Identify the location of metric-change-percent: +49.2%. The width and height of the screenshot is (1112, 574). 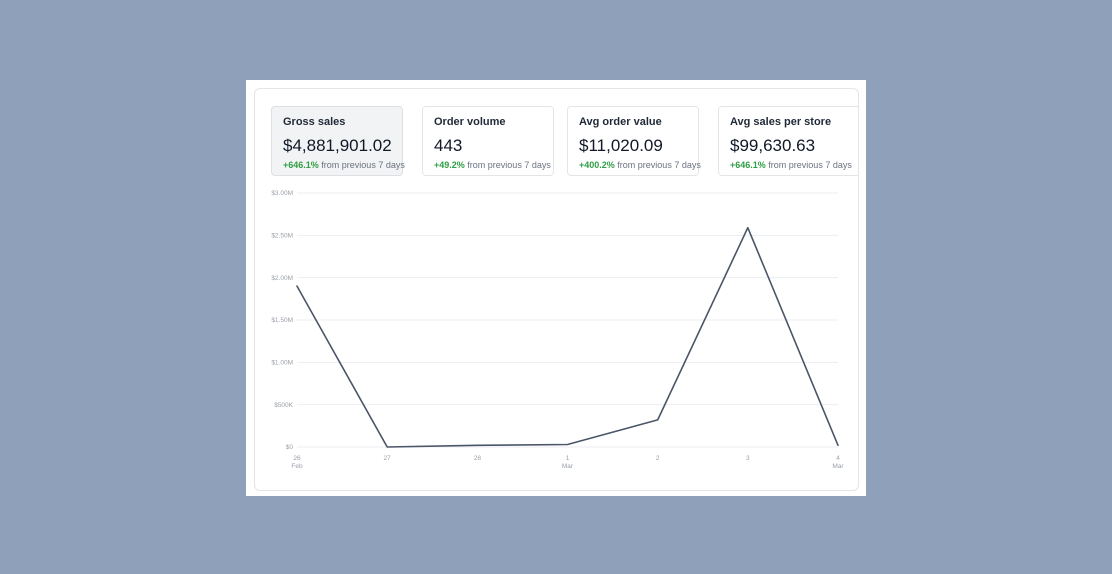
(449, 165).